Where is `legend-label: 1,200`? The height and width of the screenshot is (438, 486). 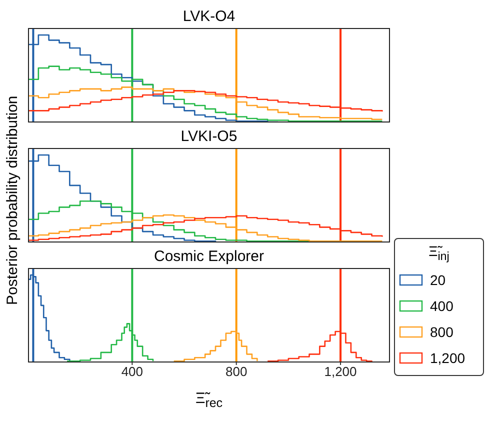 legend-label: 1,200 is located at coordinates (448, 358).